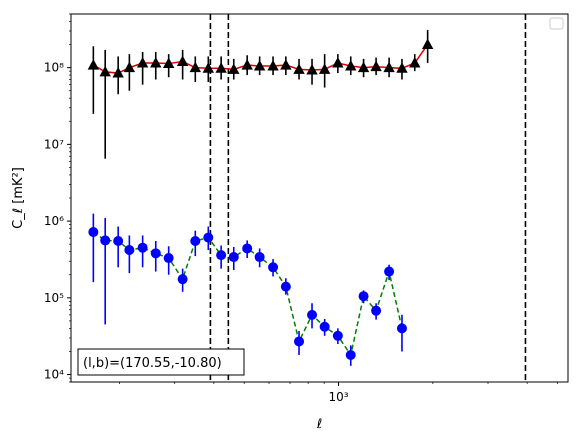  I want to click on y-tick-label: 10⁷, so click(54, 144).